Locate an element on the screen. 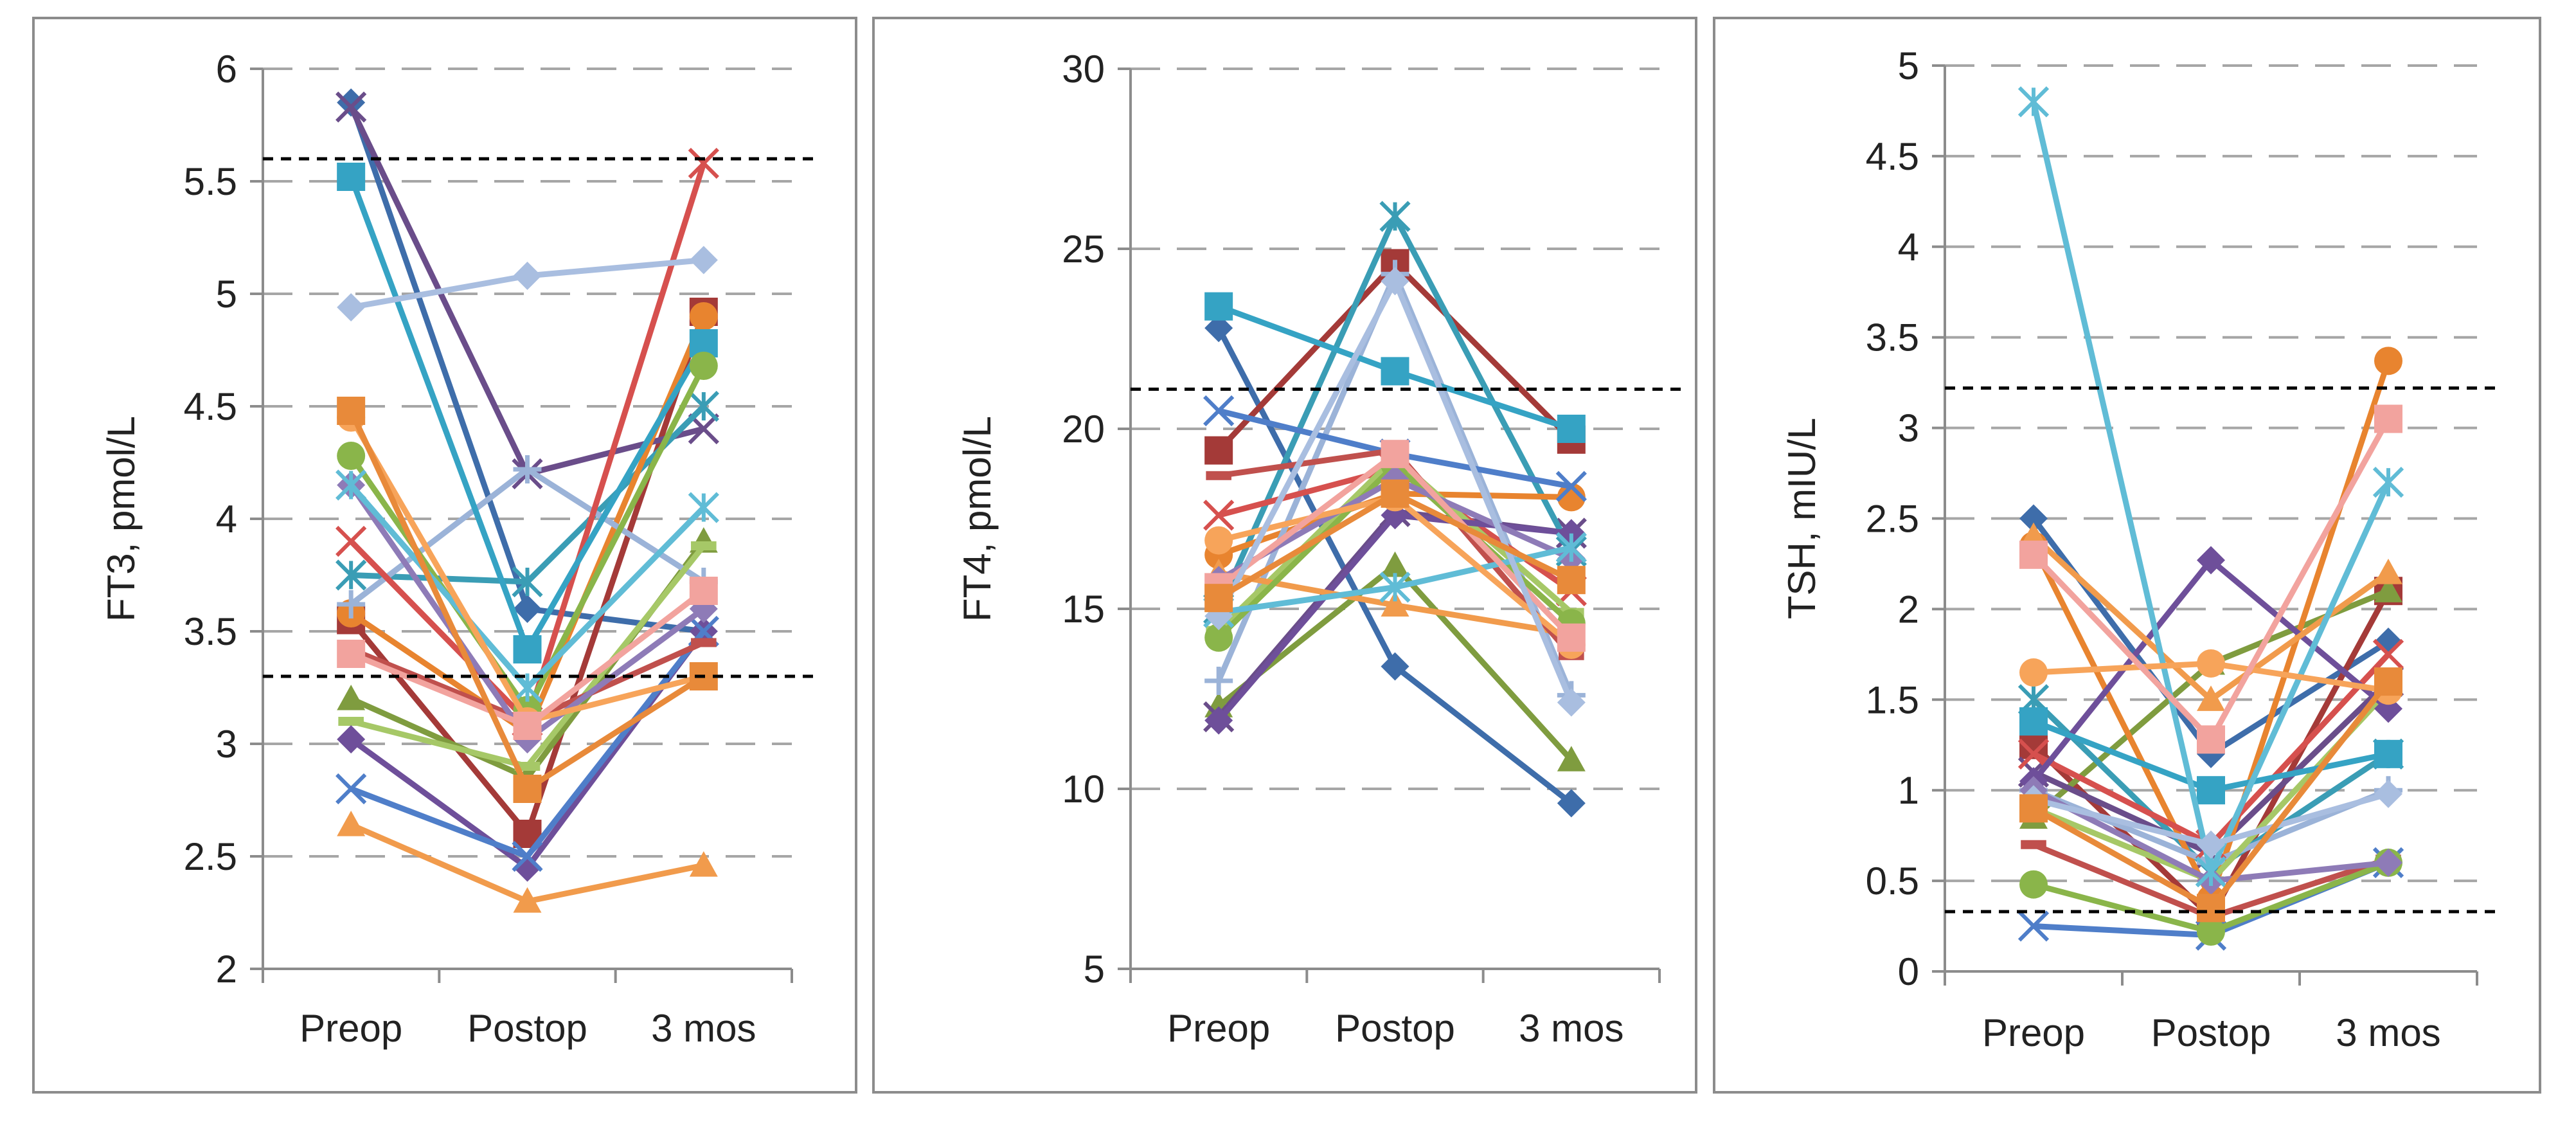 The width and height of the screenshot is (2576, 1127). y-tick-label: 6 is located at coordinates (226, 69).